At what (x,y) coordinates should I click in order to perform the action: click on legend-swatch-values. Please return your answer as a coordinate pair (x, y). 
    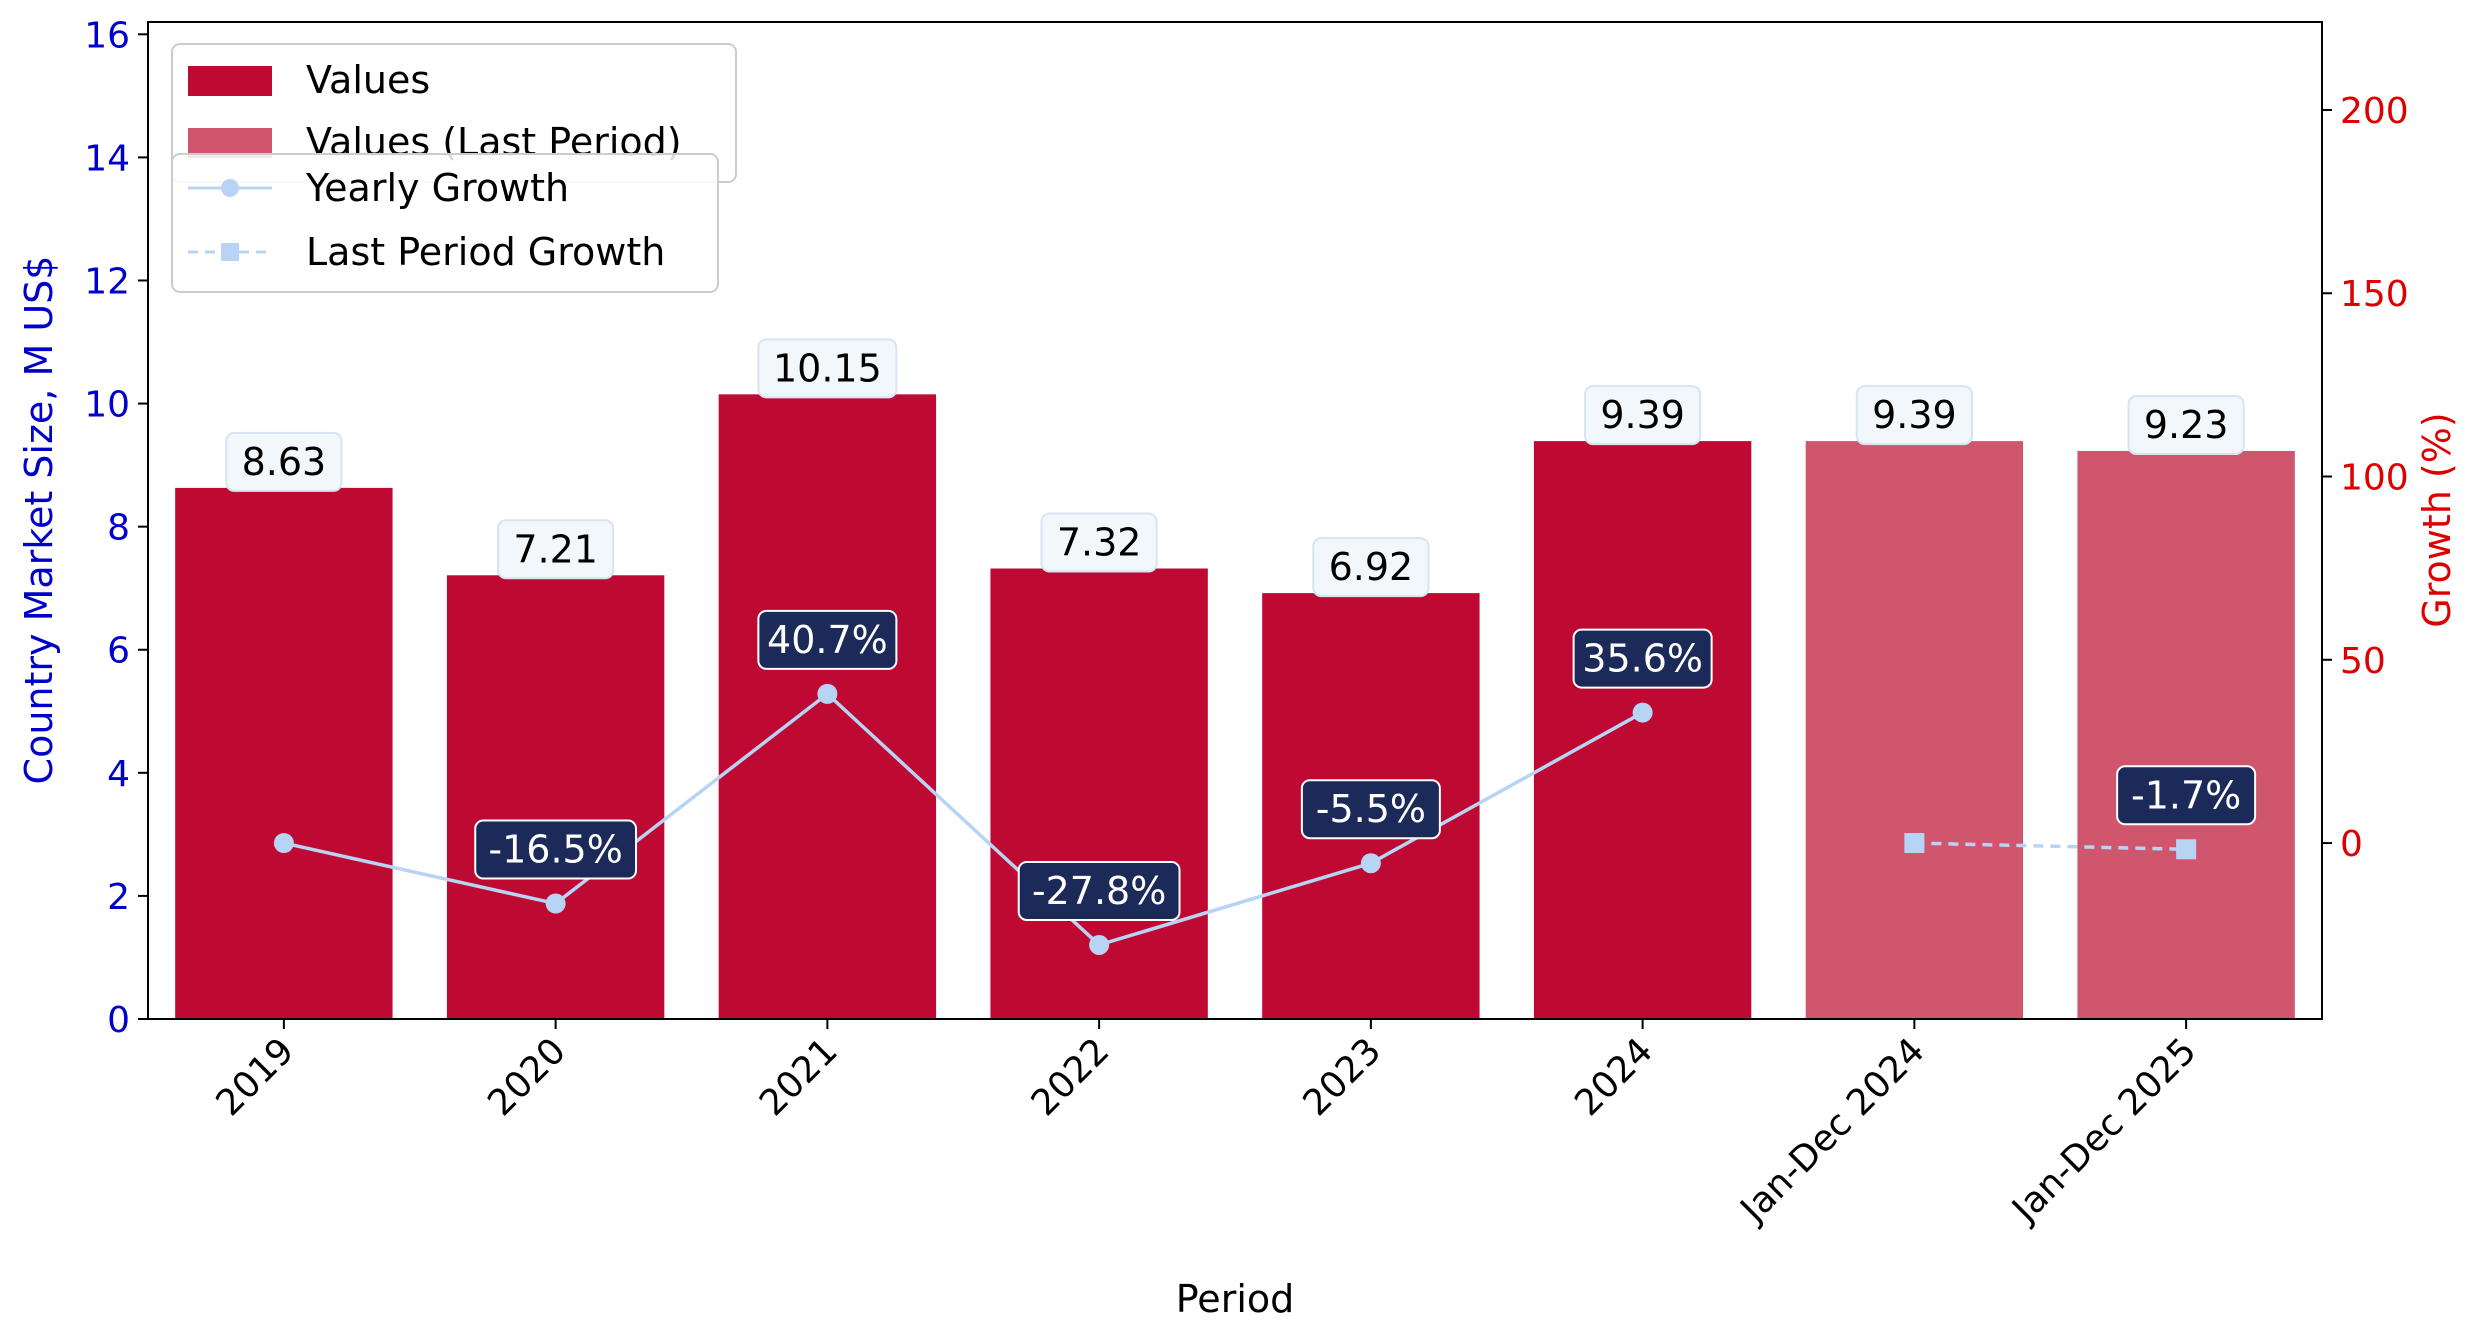
    Looking at the image, I should click on (230, 81).